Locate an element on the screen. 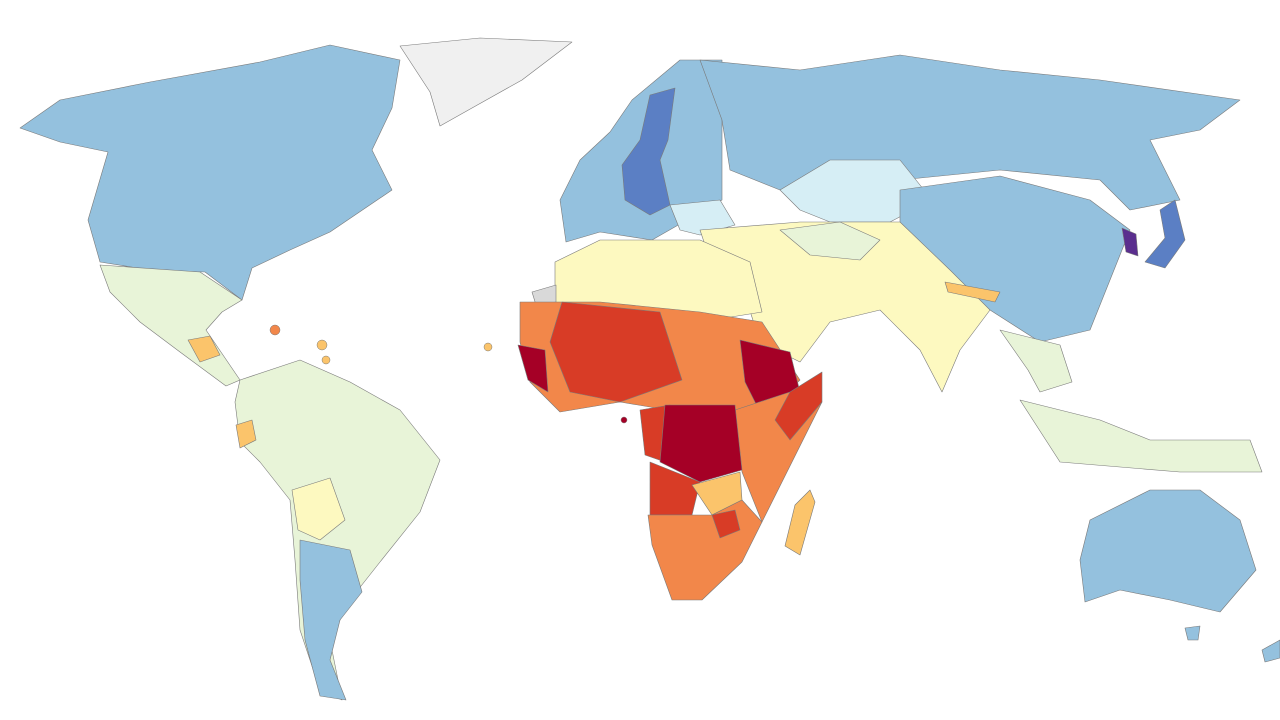  south-america is located at coordinates (337, 530).